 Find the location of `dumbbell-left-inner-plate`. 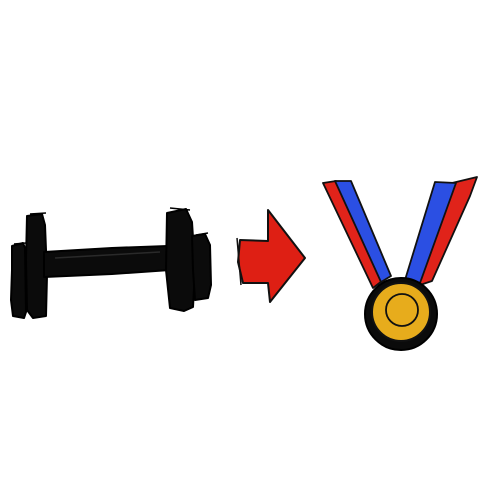

dumbbell-left-inner-plate is located at coordinates (36, 266).